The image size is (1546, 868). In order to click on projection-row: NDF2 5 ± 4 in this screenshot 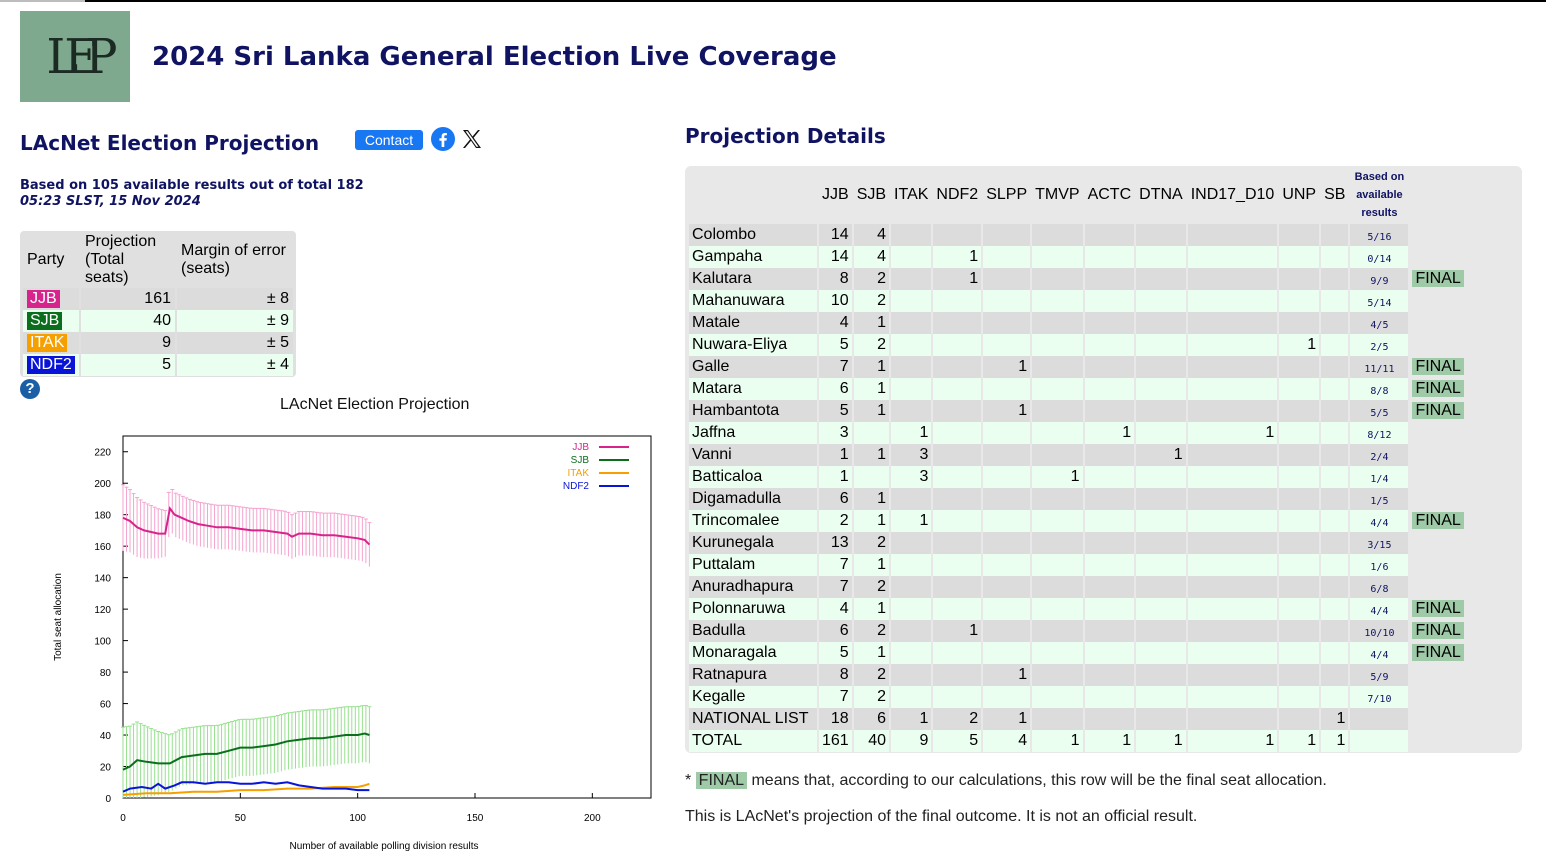, I will do `click(158, 365)`.